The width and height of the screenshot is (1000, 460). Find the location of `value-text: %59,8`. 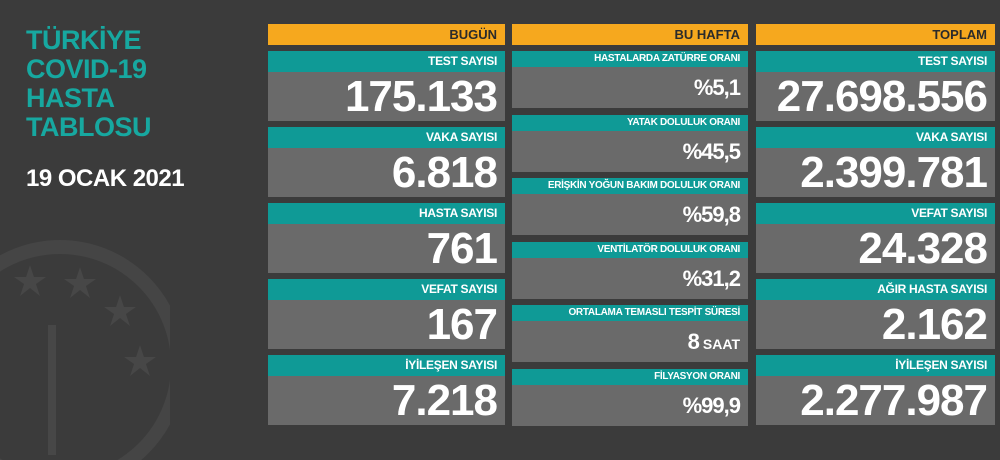

value-text: %59,8 is located at coordinates (711, 214).